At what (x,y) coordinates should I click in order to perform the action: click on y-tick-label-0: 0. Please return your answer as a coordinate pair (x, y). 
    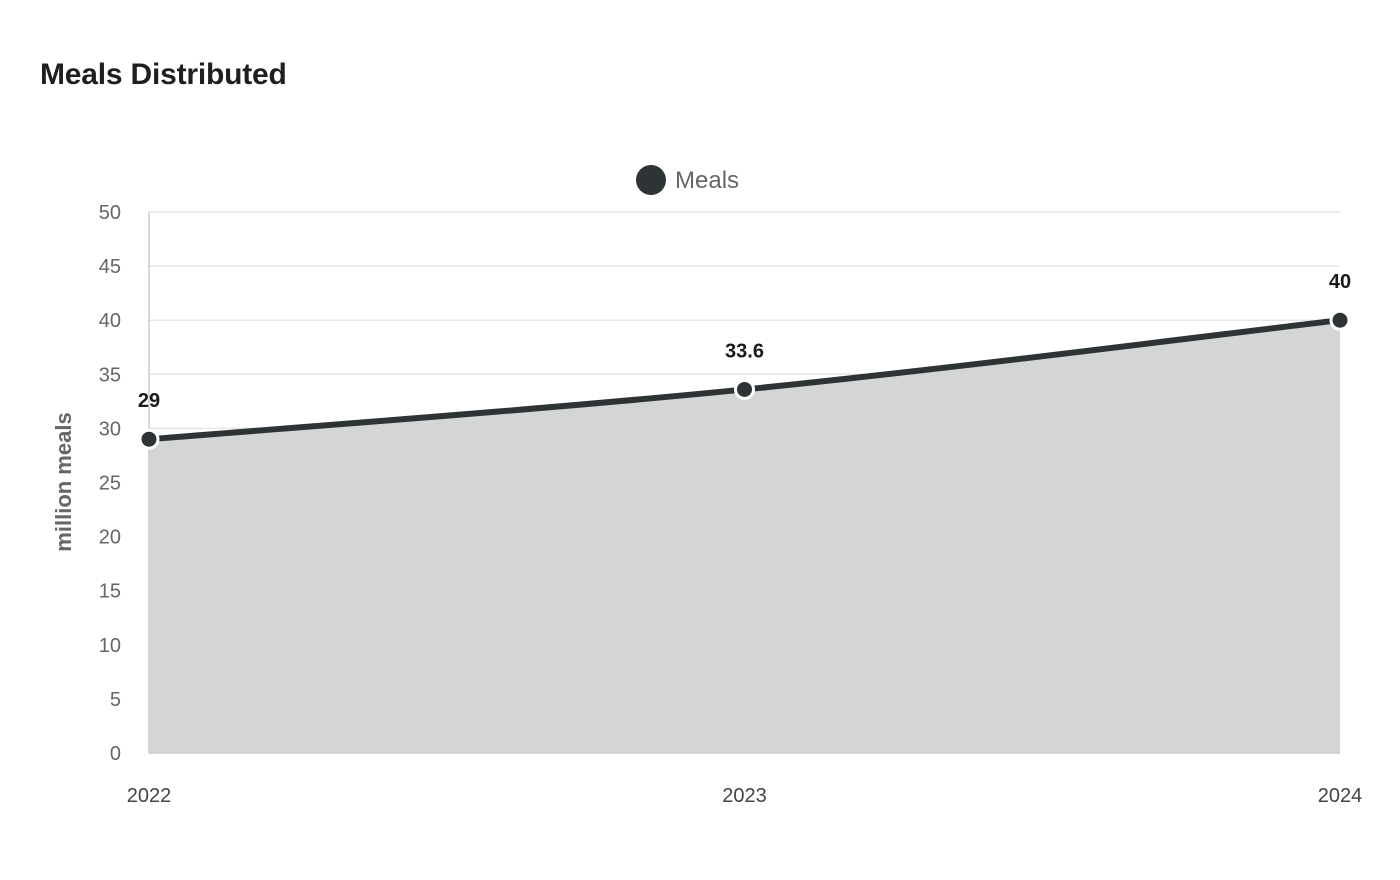
    Looking at the image, I should click on (115, 754).